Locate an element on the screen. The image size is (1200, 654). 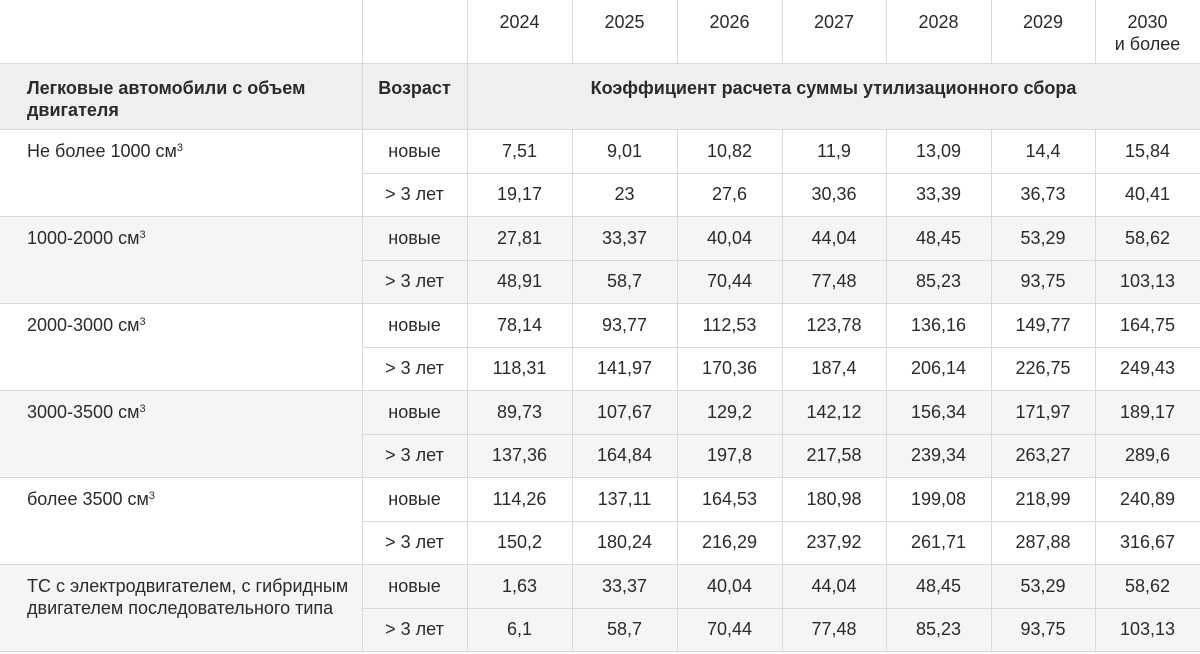
coefficient-cell: 9,01 is located at coordinates (624, 151).